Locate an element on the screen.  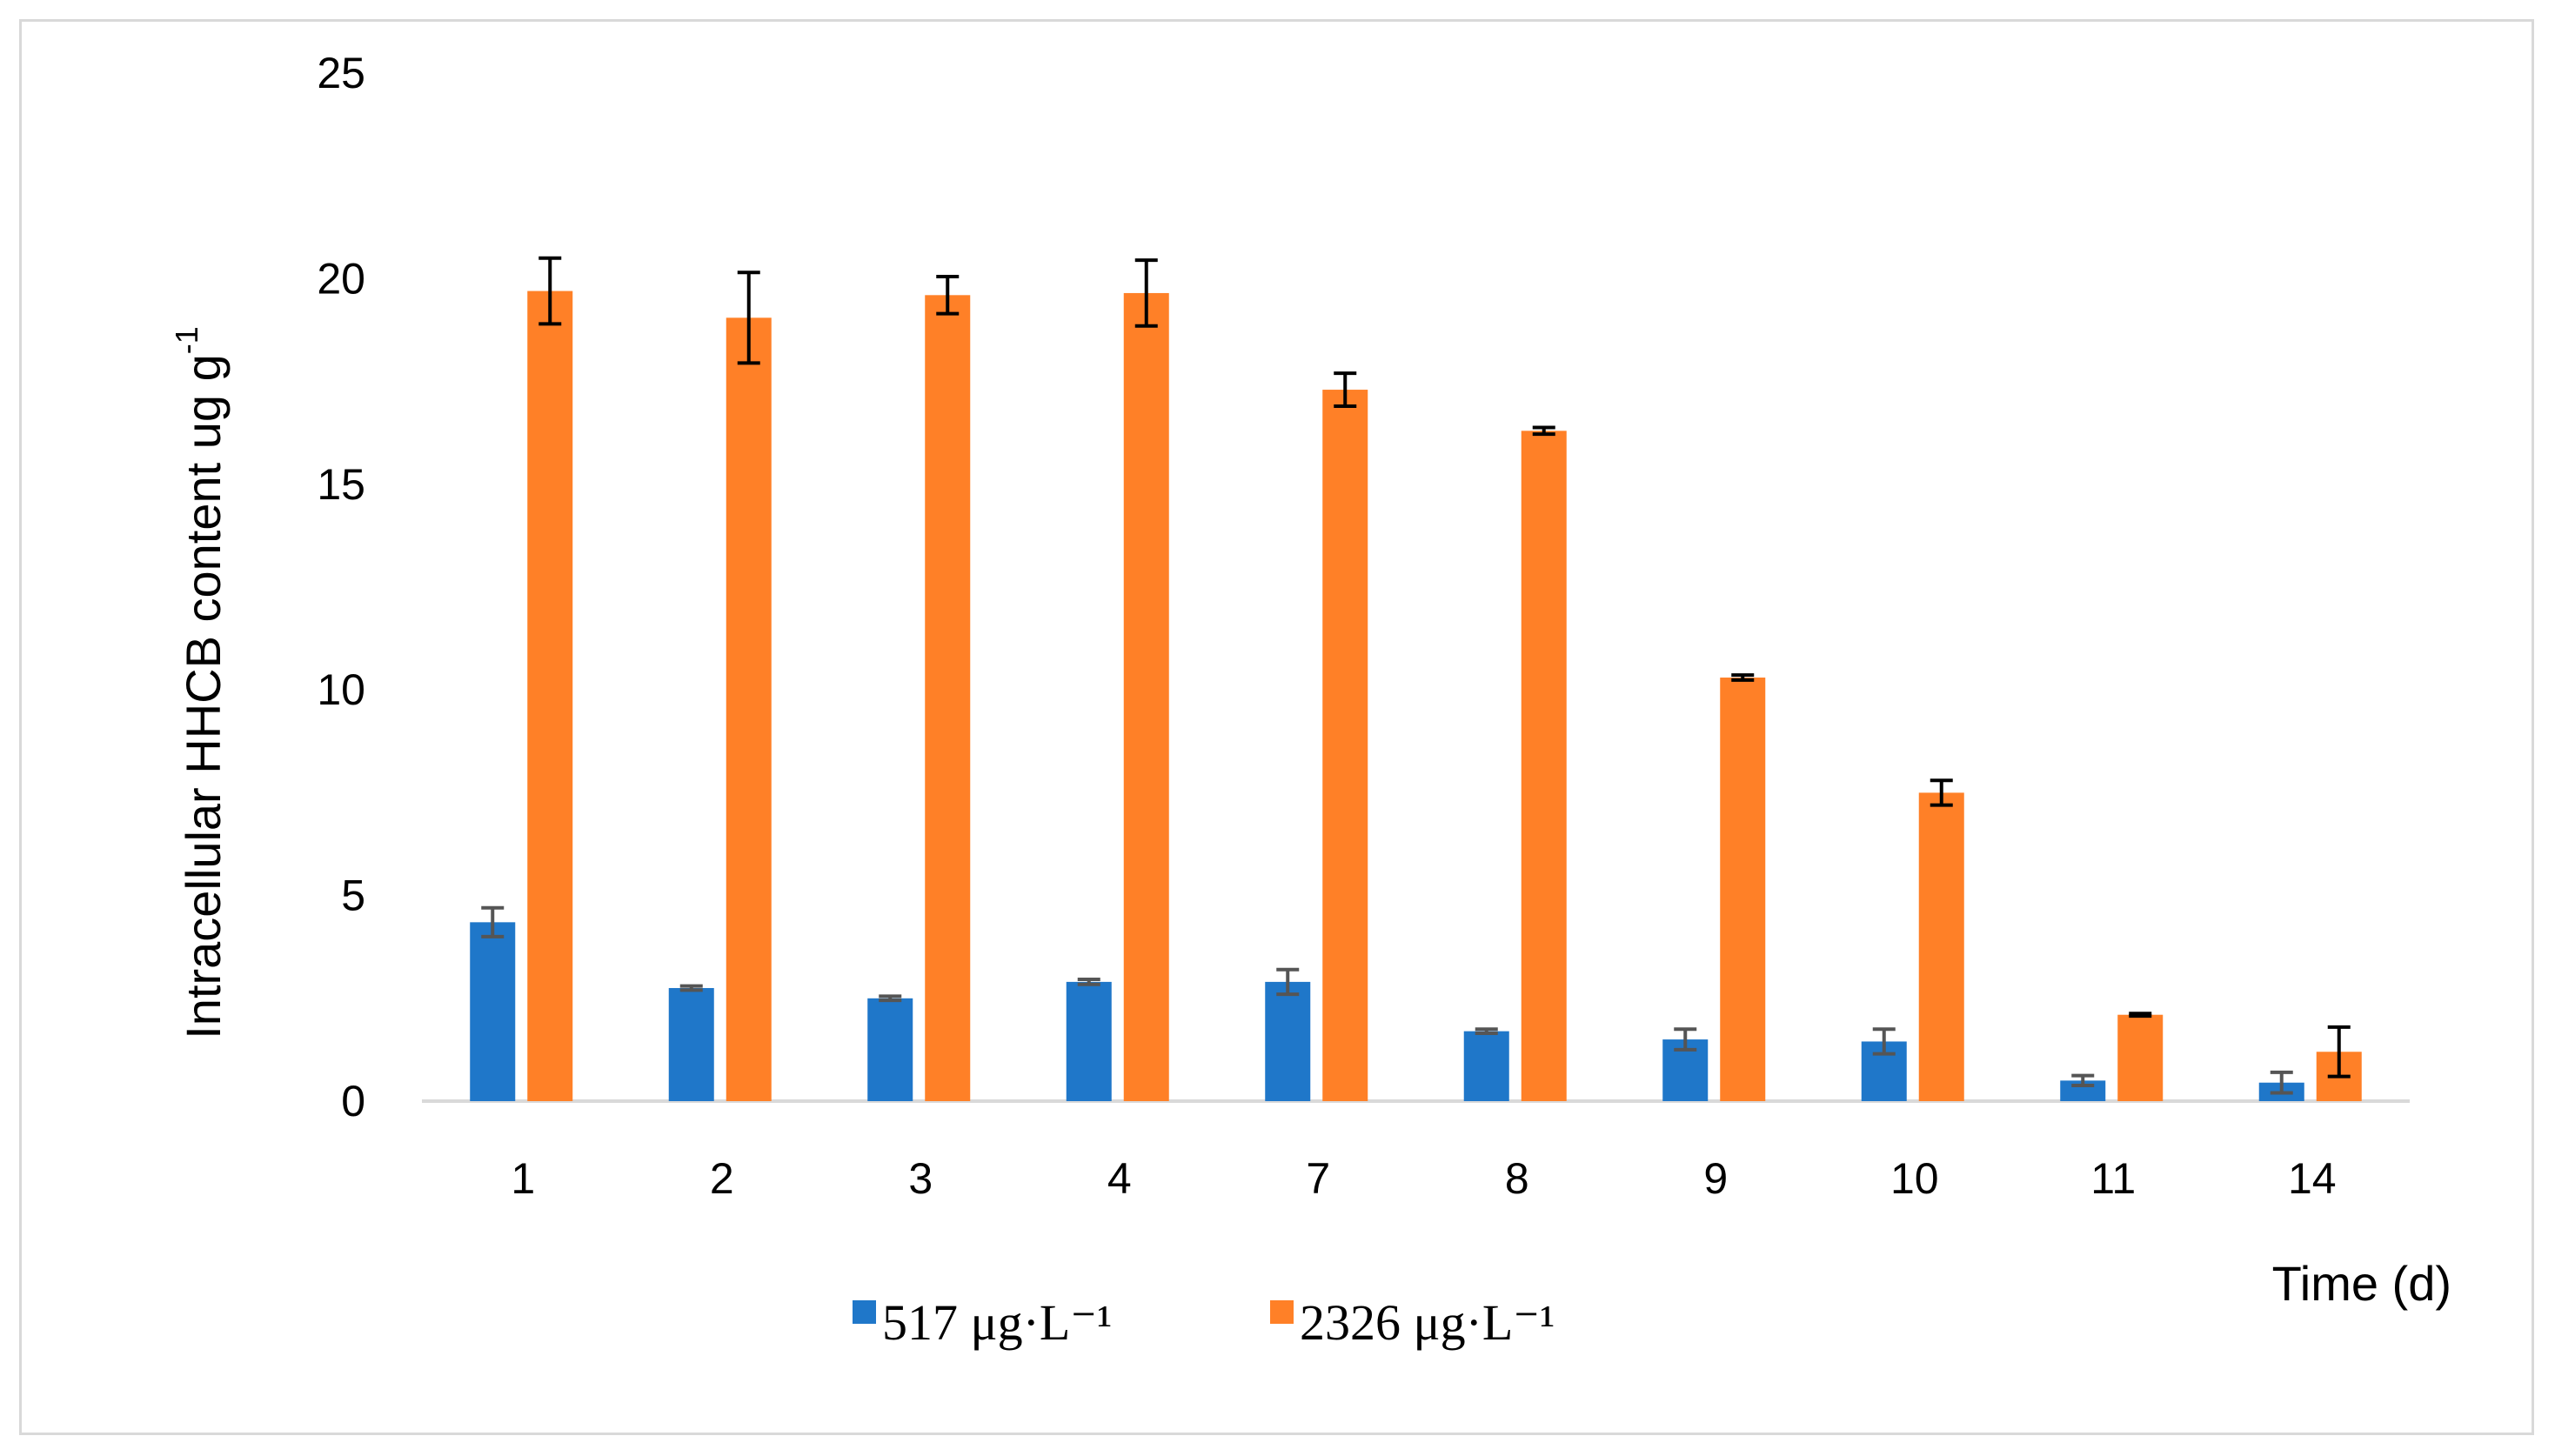
y-axis-title-main: Intracellular HHCB content ug g is located at coordinates (203, 696).